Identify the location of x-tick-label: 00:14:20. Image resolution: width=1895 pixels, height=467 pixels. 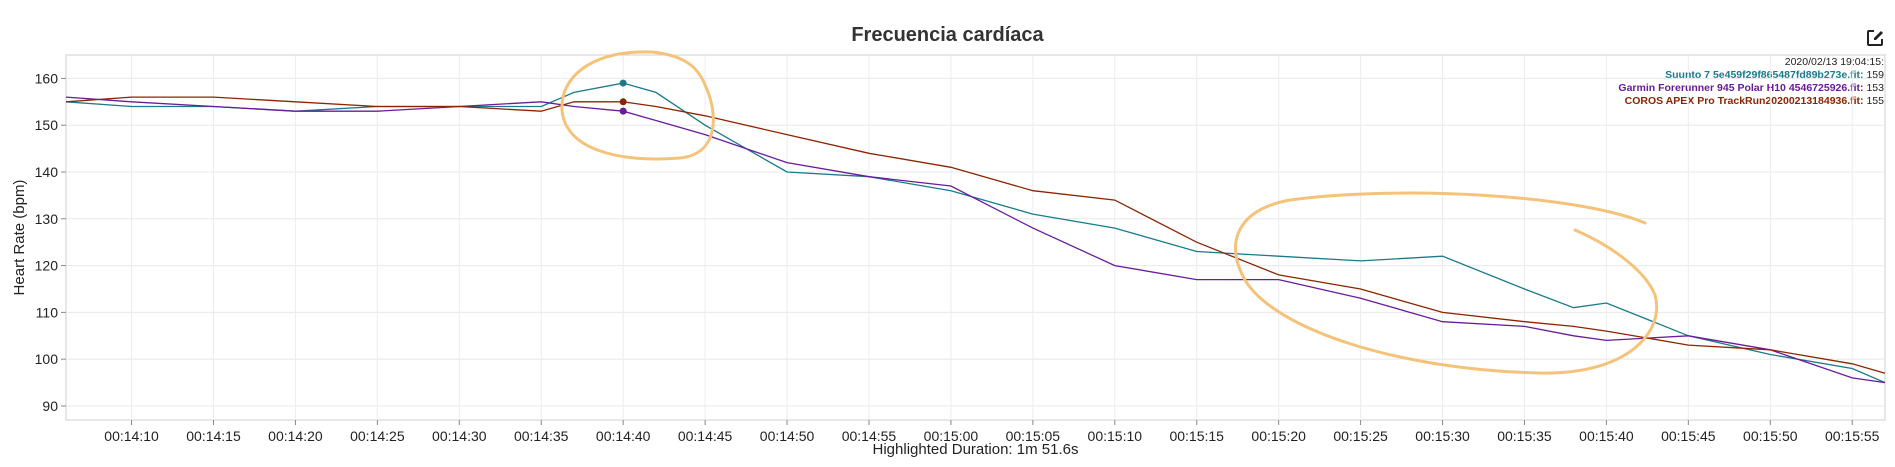
(295, 436).